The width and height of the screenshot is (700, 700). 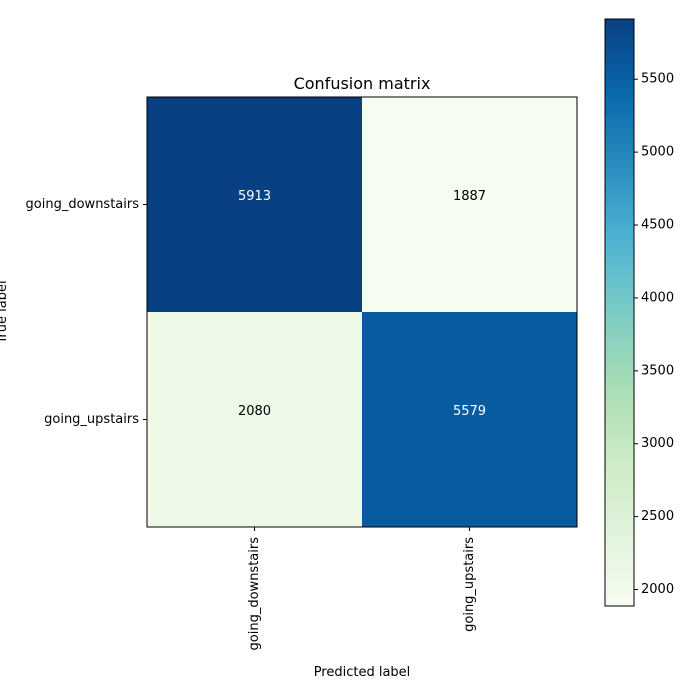 What do you see at coordinates (254, 411) in the screenshot?
I see `cell-value-label: 2080` at bounding box center [254, 411].